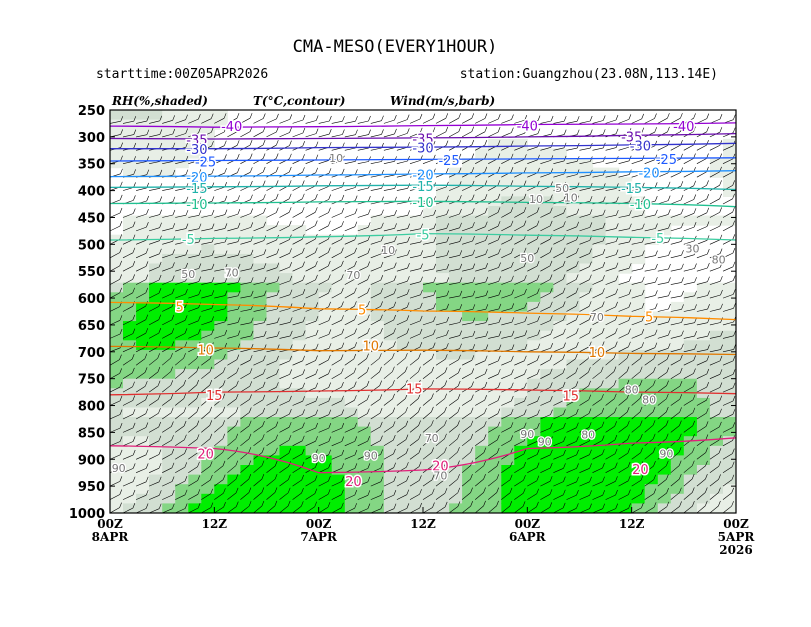  Describe the element at coordinates (571, 396) in the screenshot. I see `temperature-contour-label: 15` at that location.